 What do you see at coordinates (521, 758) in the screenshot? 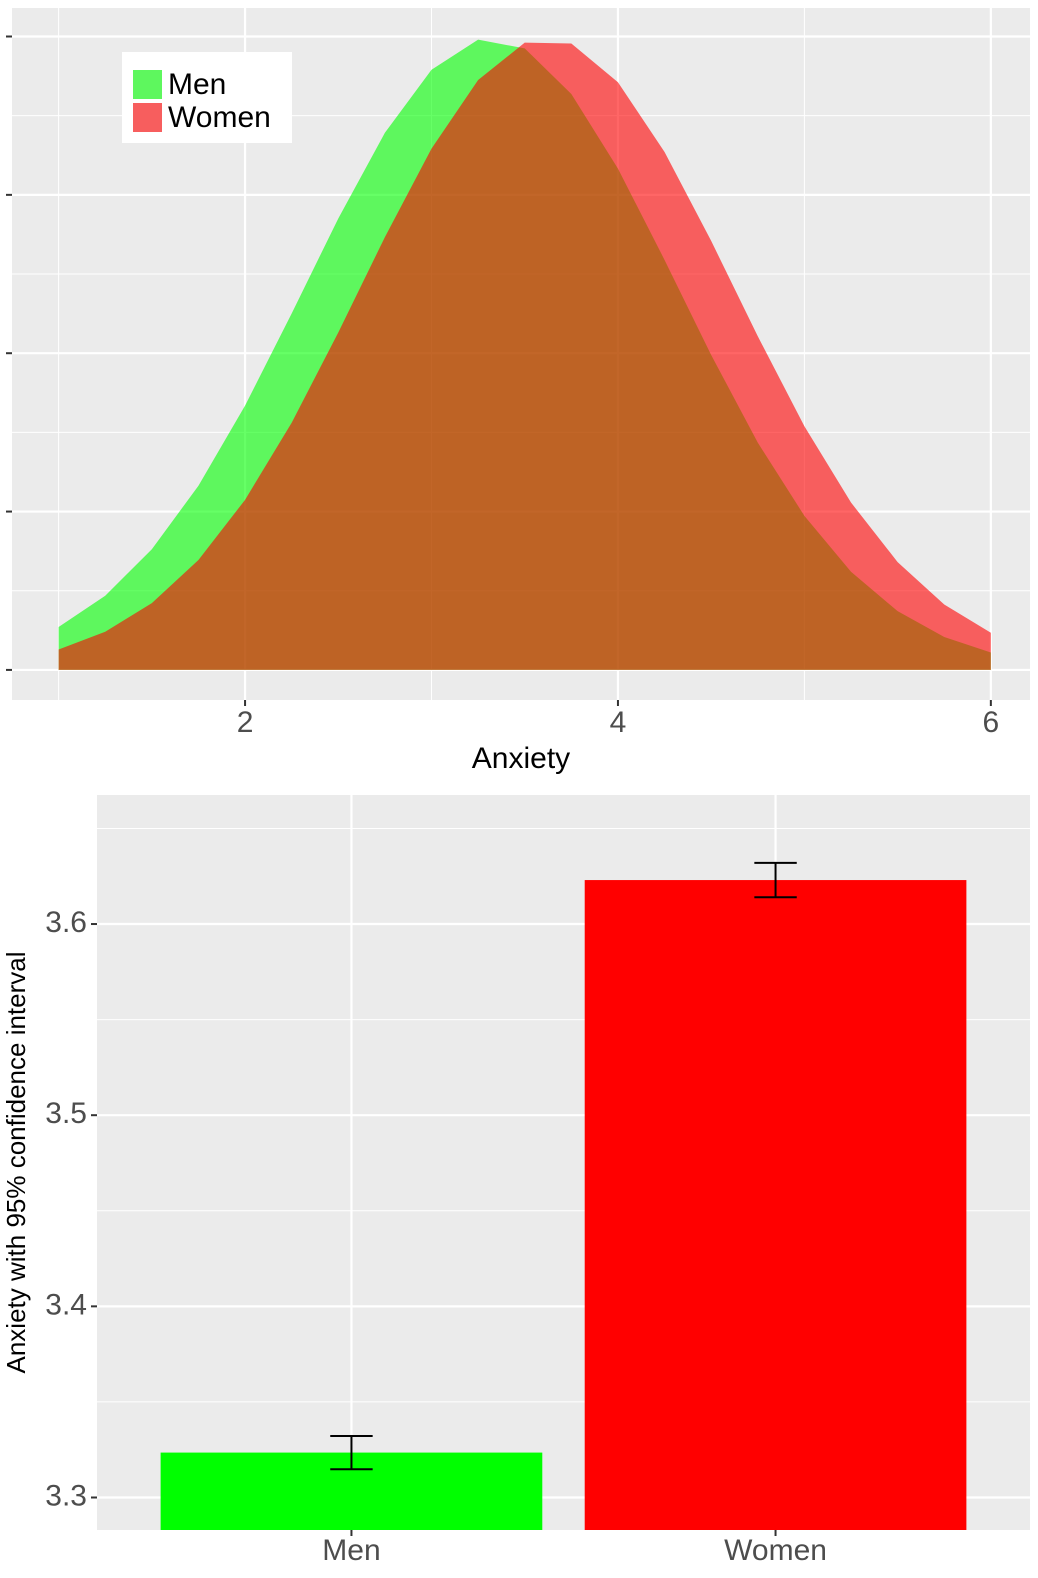
I see `x-axis-title: Anxiety` at bounding box center [521, 758].